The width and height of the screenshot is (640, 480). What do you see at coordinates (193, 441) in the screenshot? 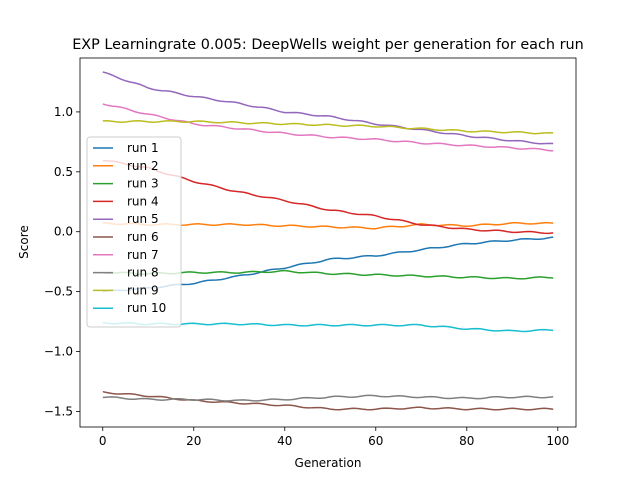
I see `x-tick-label: 20` at bounding box center [193, 441].